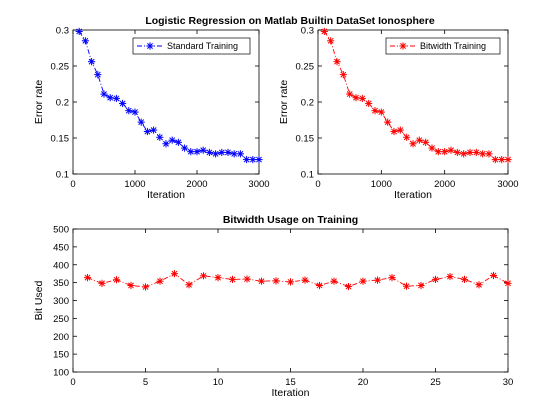  Describe the element at coordinates (61, 301) in the screenshot. I see `y-tick-label: 300` at that location.